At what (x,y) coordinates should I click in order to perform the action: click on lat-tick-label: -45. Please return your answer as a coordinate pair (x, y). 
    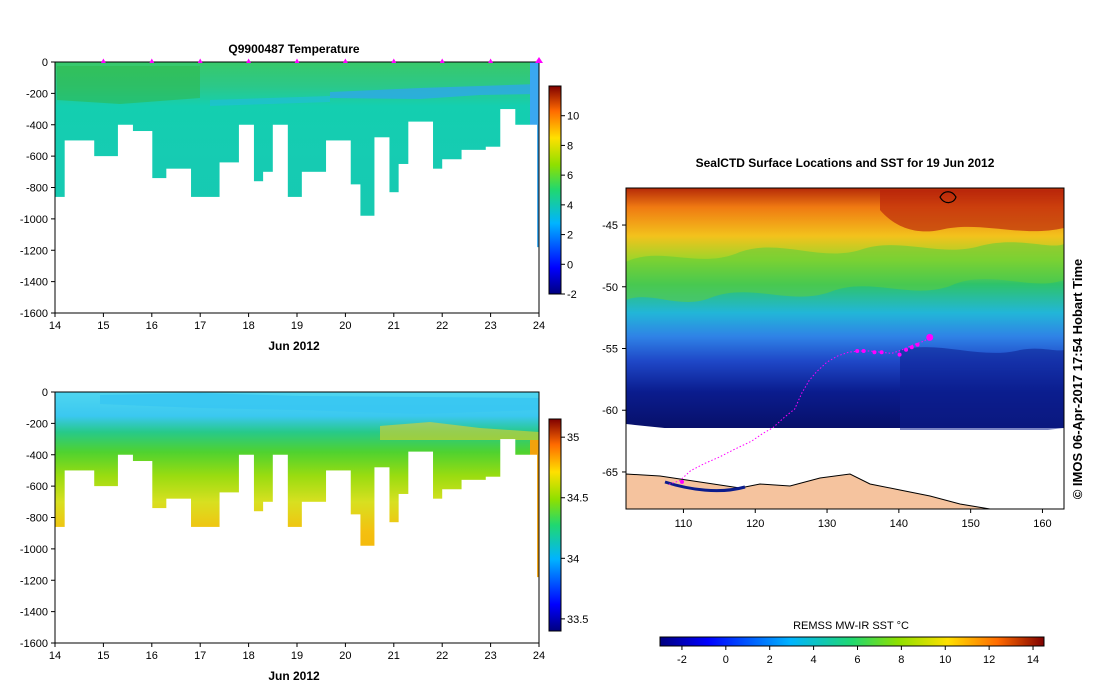
    Looking at the image, I should click on (610, 226).